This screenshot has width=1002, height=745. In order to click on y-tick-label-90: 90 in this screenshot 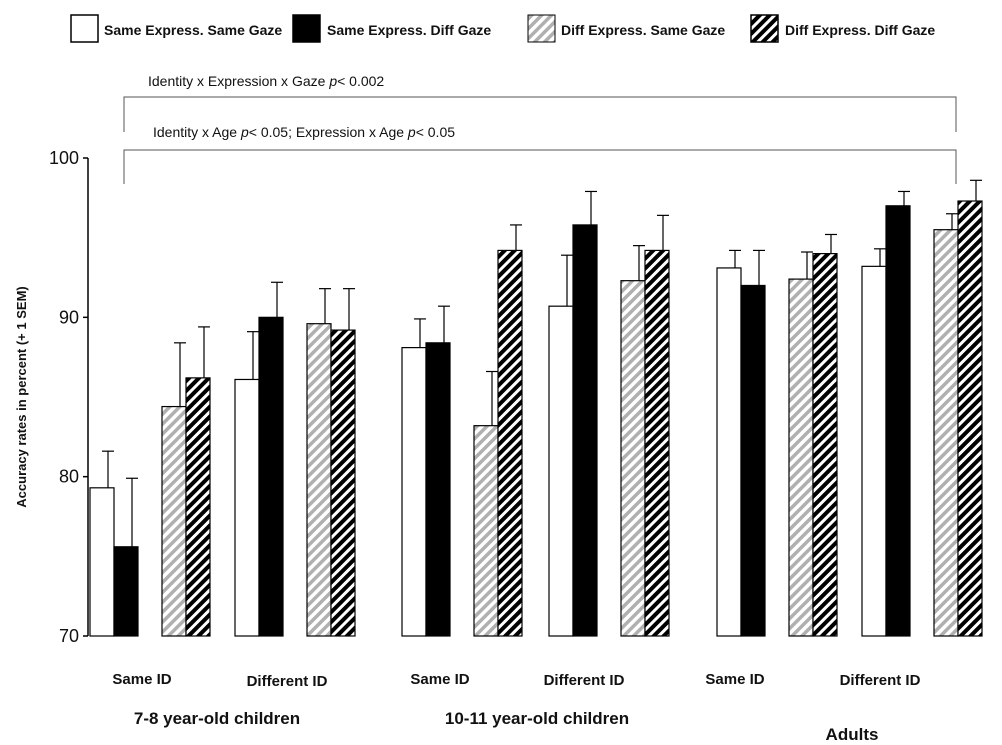, I will do `click(69, 317)`.